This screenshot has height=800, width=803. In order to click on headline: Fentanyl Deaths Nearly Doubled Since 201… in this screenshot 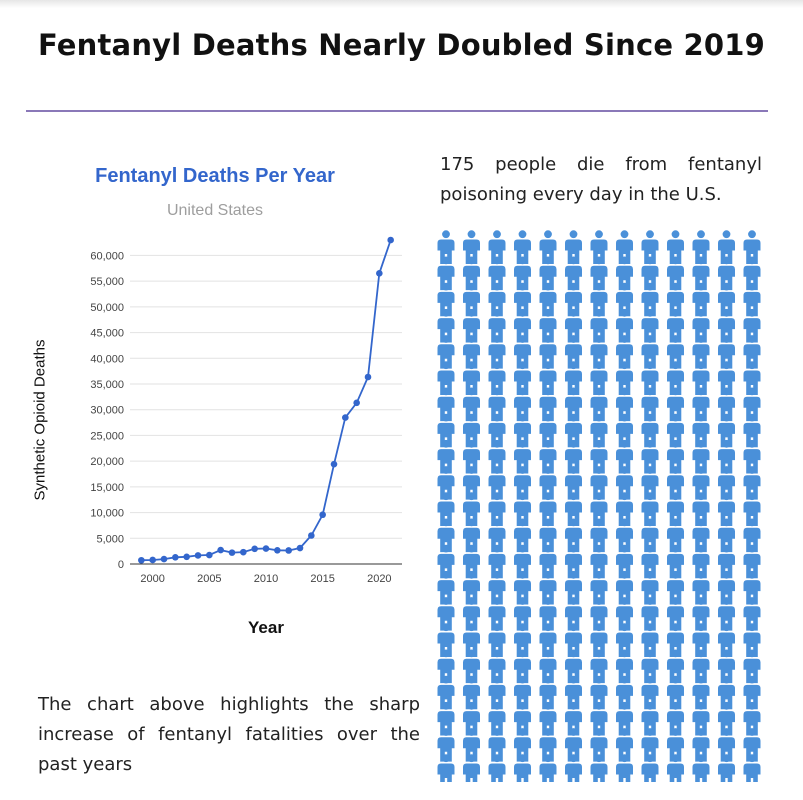, I will do `click(401, 45)`.